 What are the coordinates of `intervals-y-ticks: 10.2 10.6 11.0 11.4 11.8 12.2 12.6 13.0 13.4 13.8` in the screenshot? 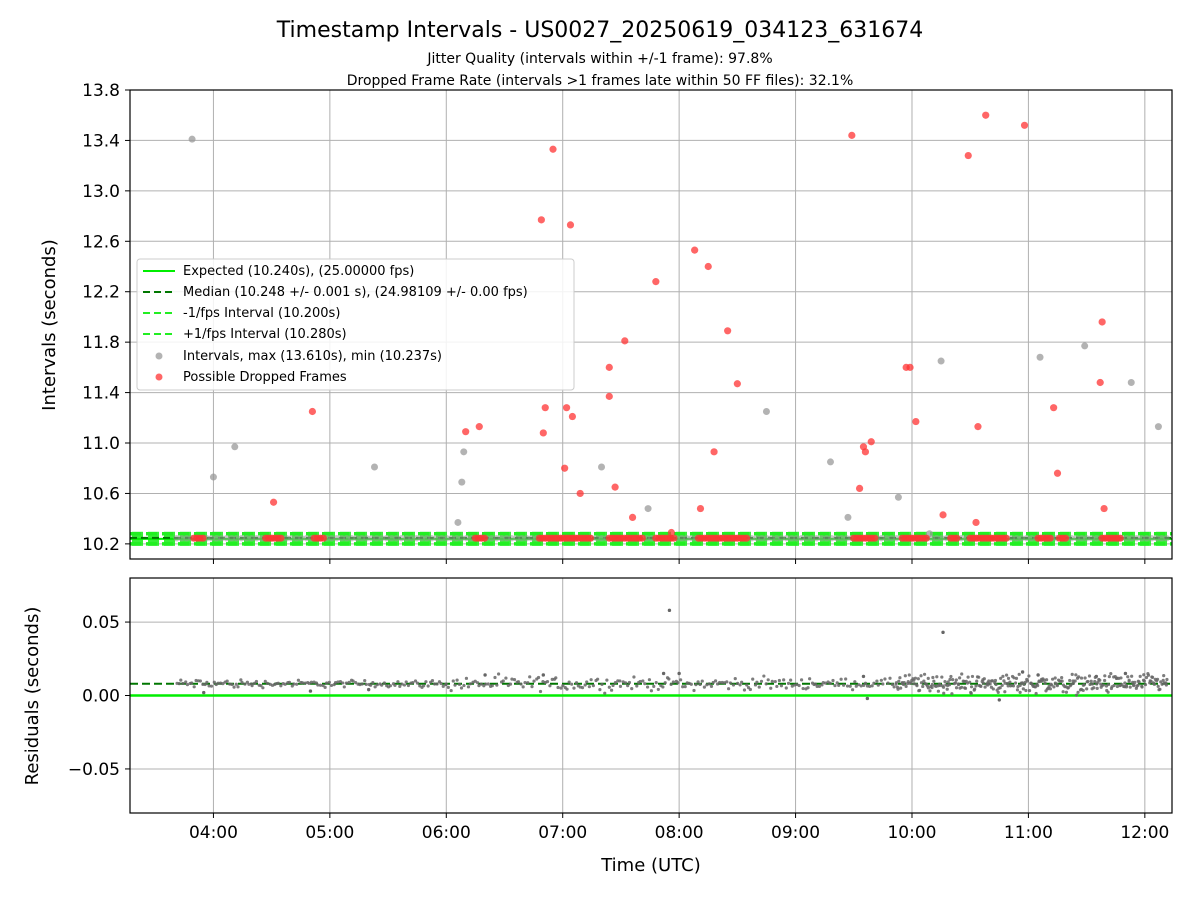 It's located at (106, 318).